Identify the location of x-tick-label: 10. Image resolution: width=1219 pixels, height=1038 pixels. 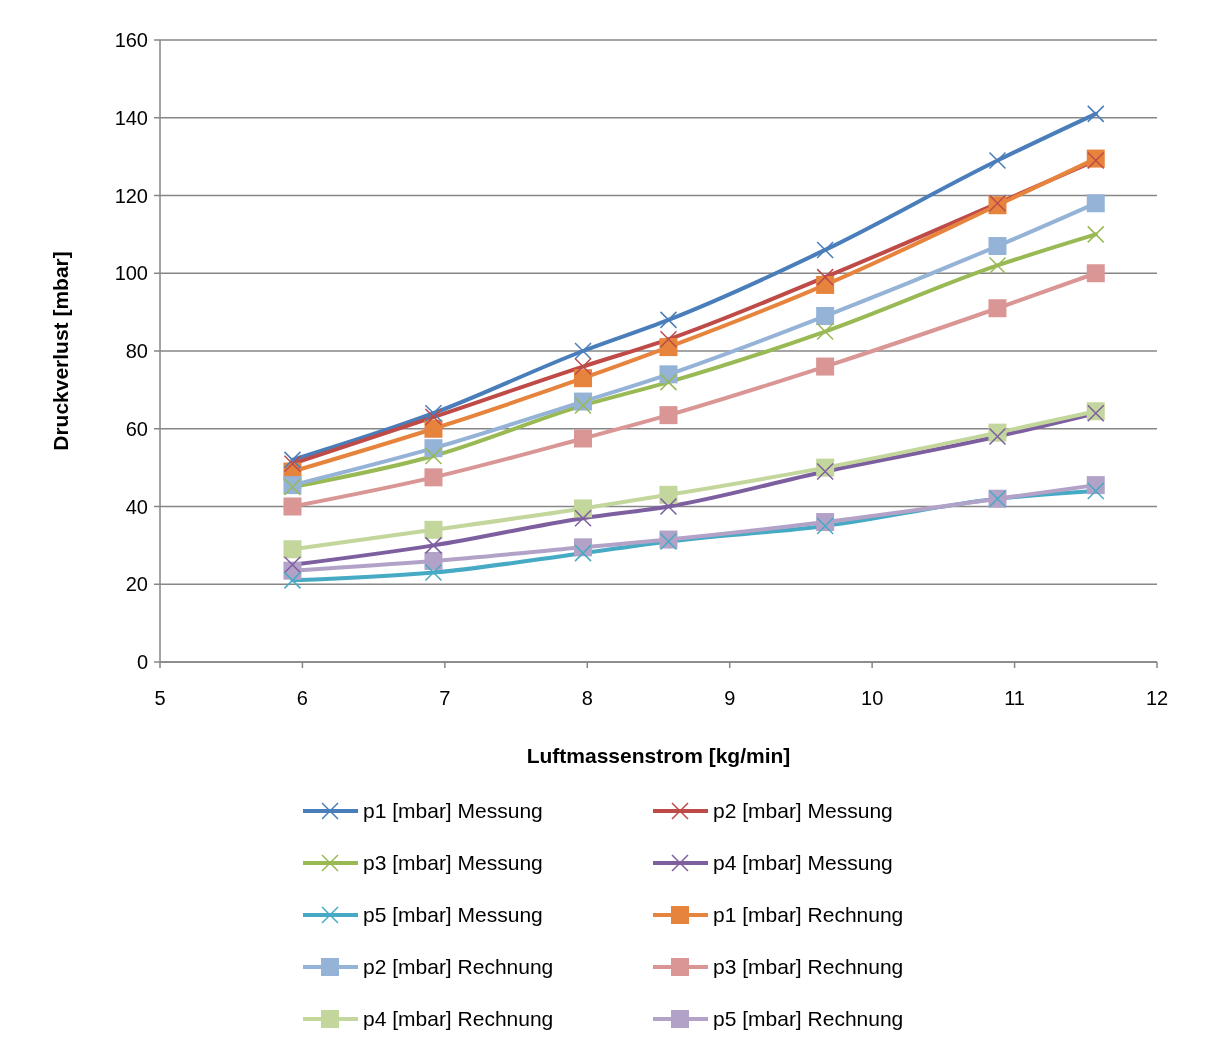
(872, 698).